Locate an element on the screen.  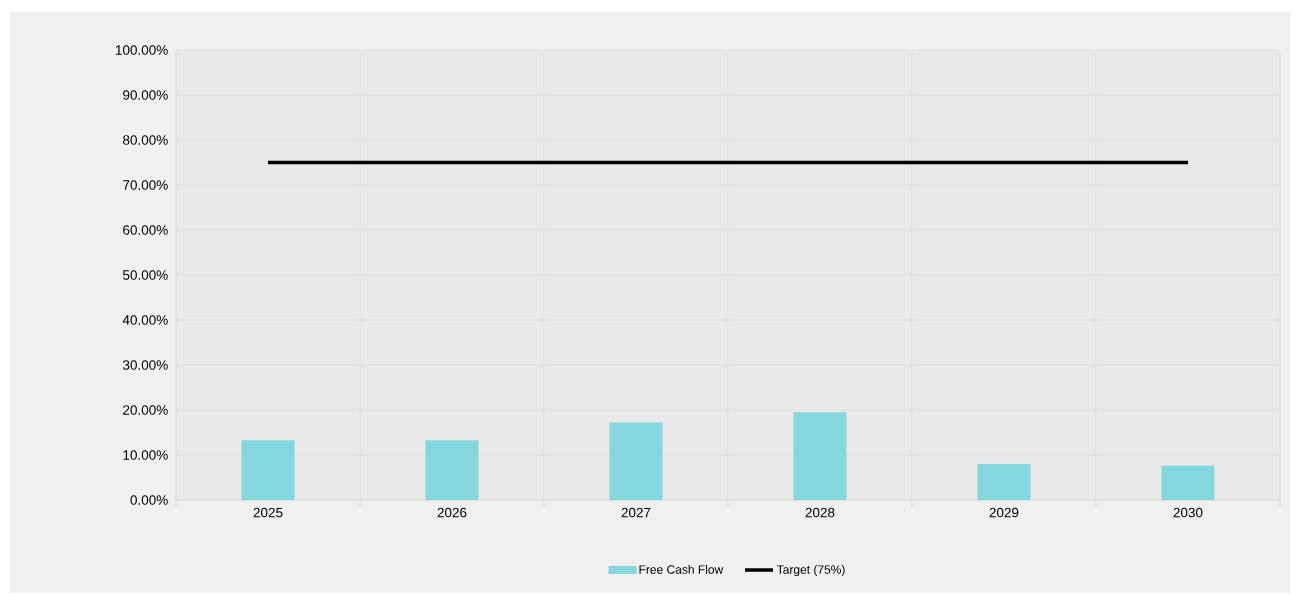
x-tick-label: 2026 is located at coordinates (452, 512).